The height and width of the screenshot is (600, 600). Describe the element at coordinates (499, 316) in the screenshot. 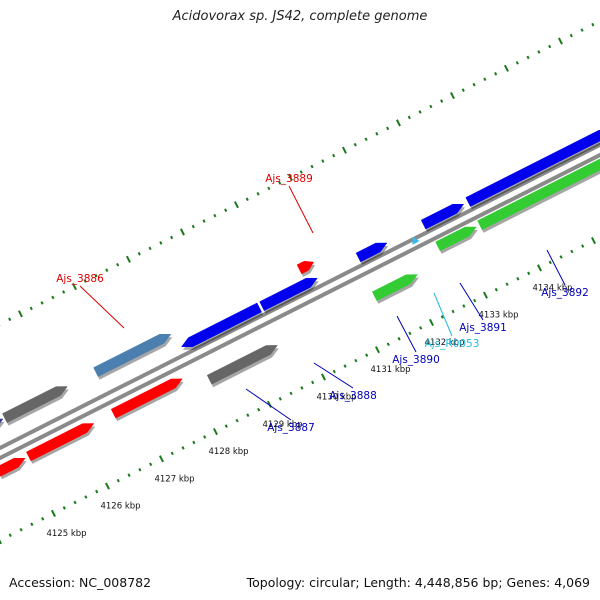

I see `scale-label: 4133 kbp` at that location.